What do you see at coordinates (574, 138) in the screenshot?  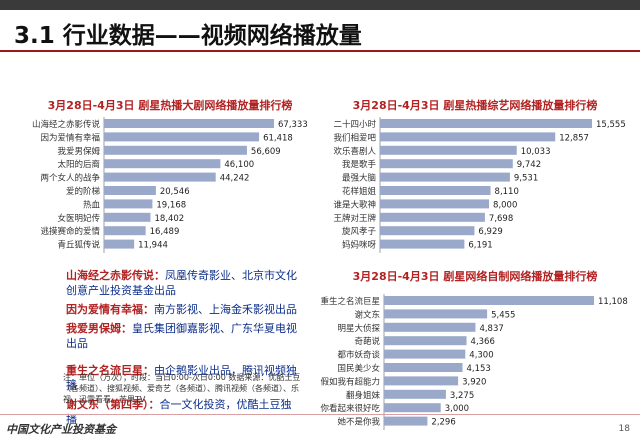 I see `value-label: 12,857` at bounding box center [574, 138].